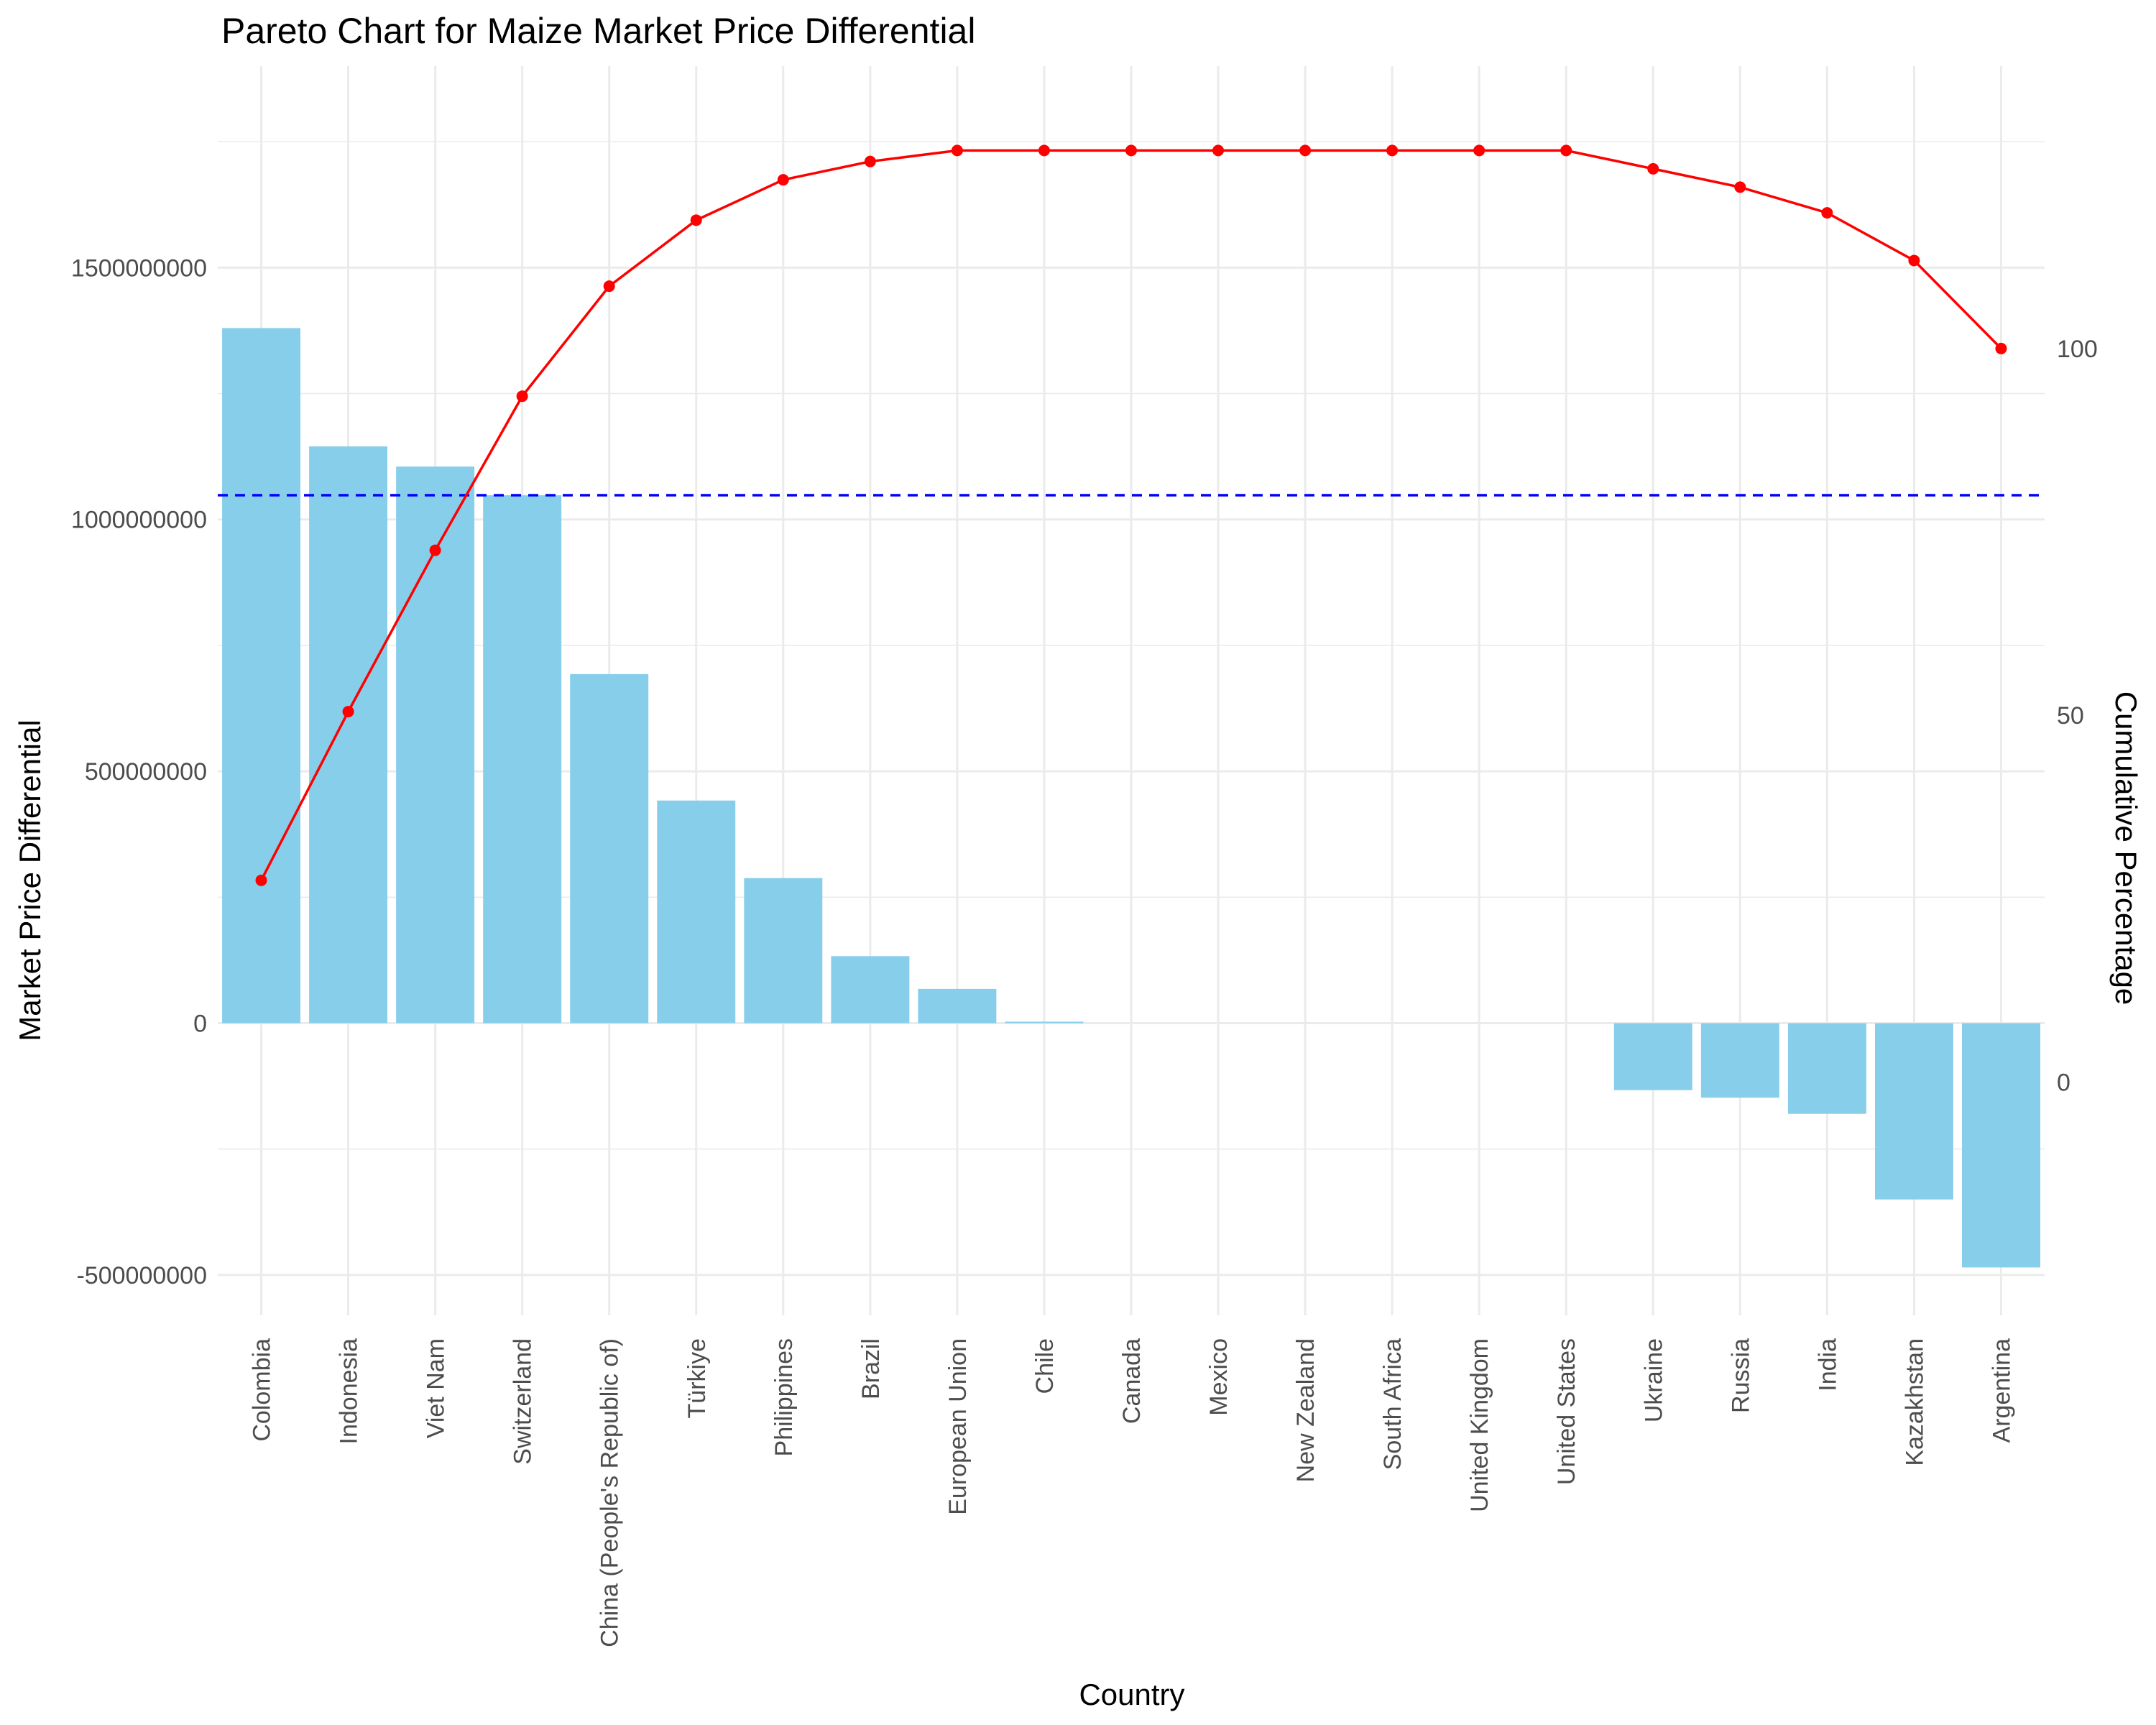 This screenshot has width=2156, height=1725. What do you see at coordinates (139, 268) in the screenshot?
I see `y-tick-label: 1500000000` at bounding box center [139, 268].